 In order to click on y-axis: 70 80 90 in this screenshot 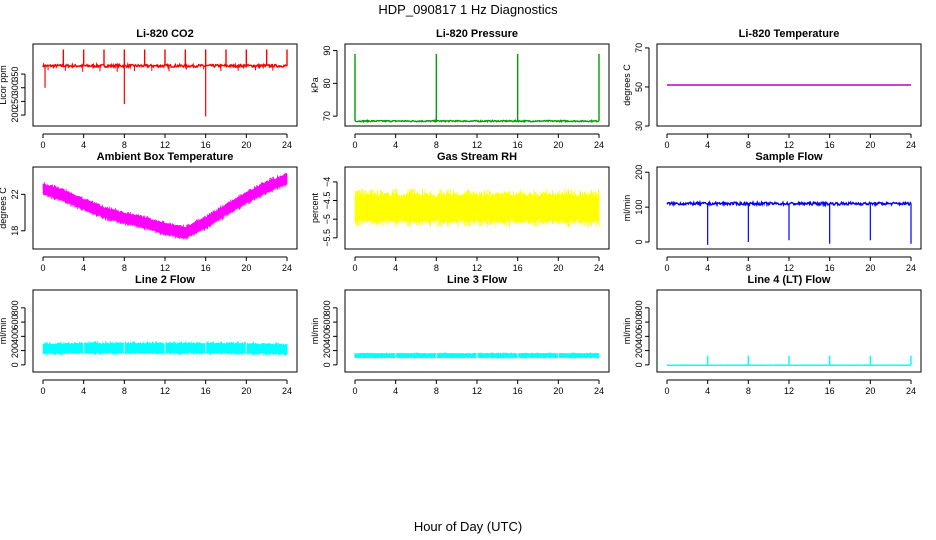, I will do `click(330, 83)`.